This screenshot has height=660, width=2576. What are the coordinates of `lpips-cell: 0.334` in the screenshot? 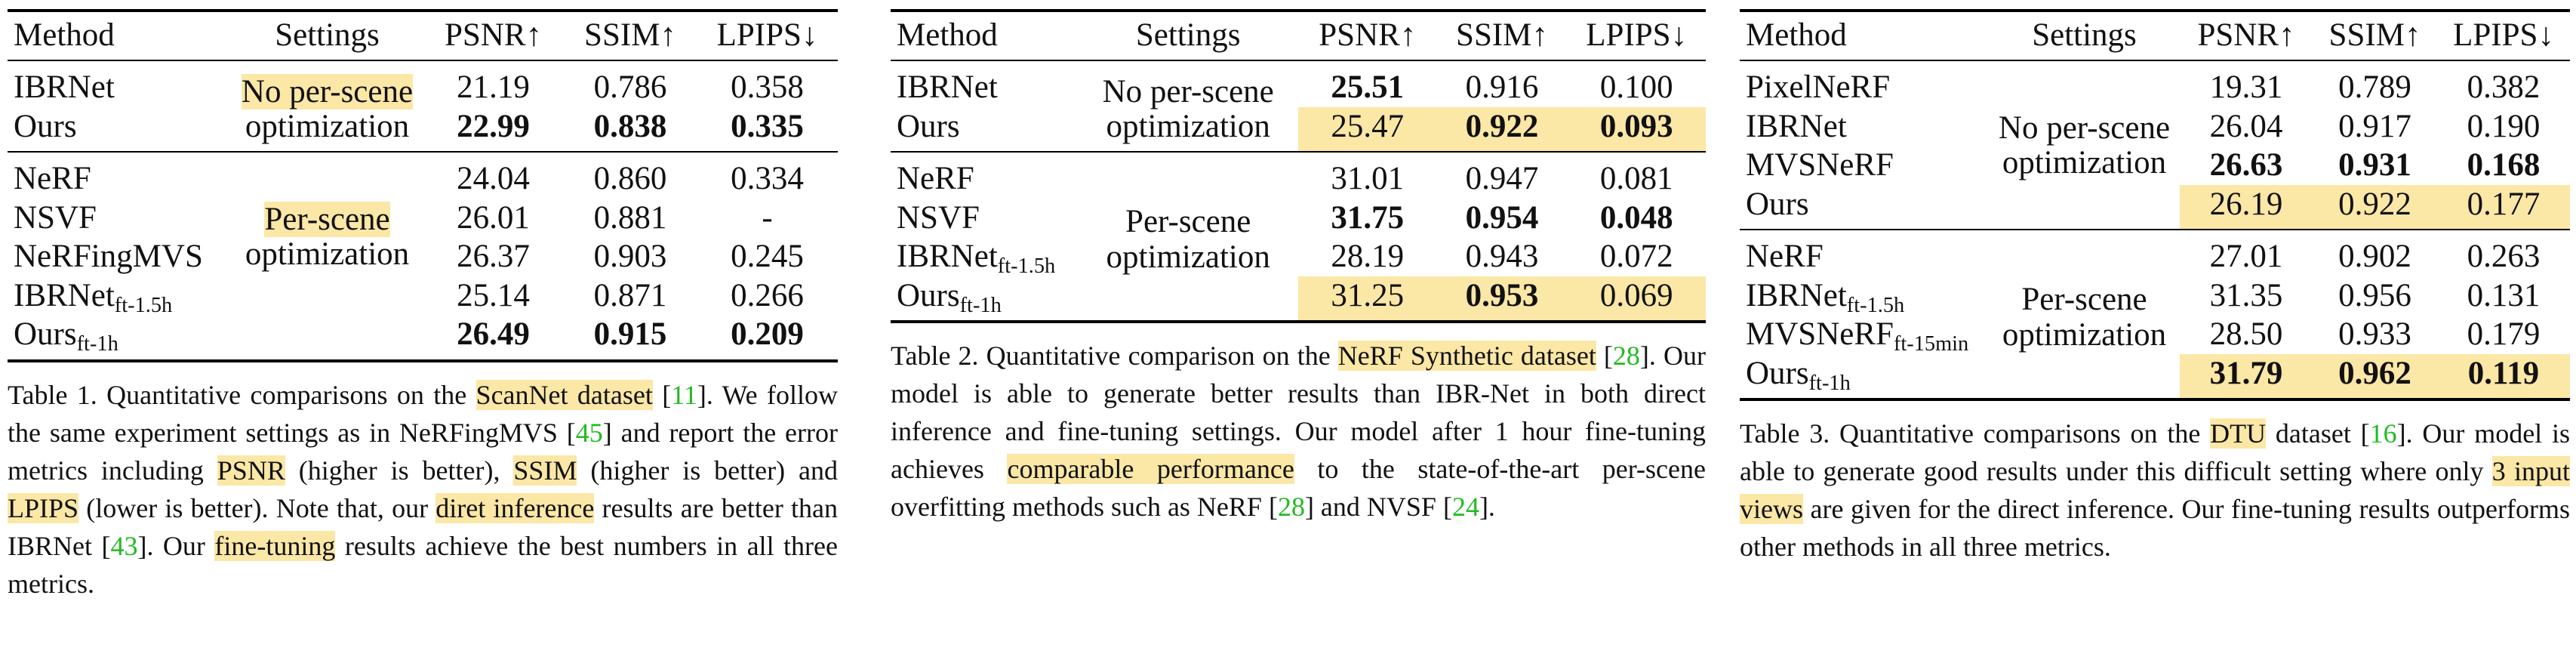 It's located at (767, 179).